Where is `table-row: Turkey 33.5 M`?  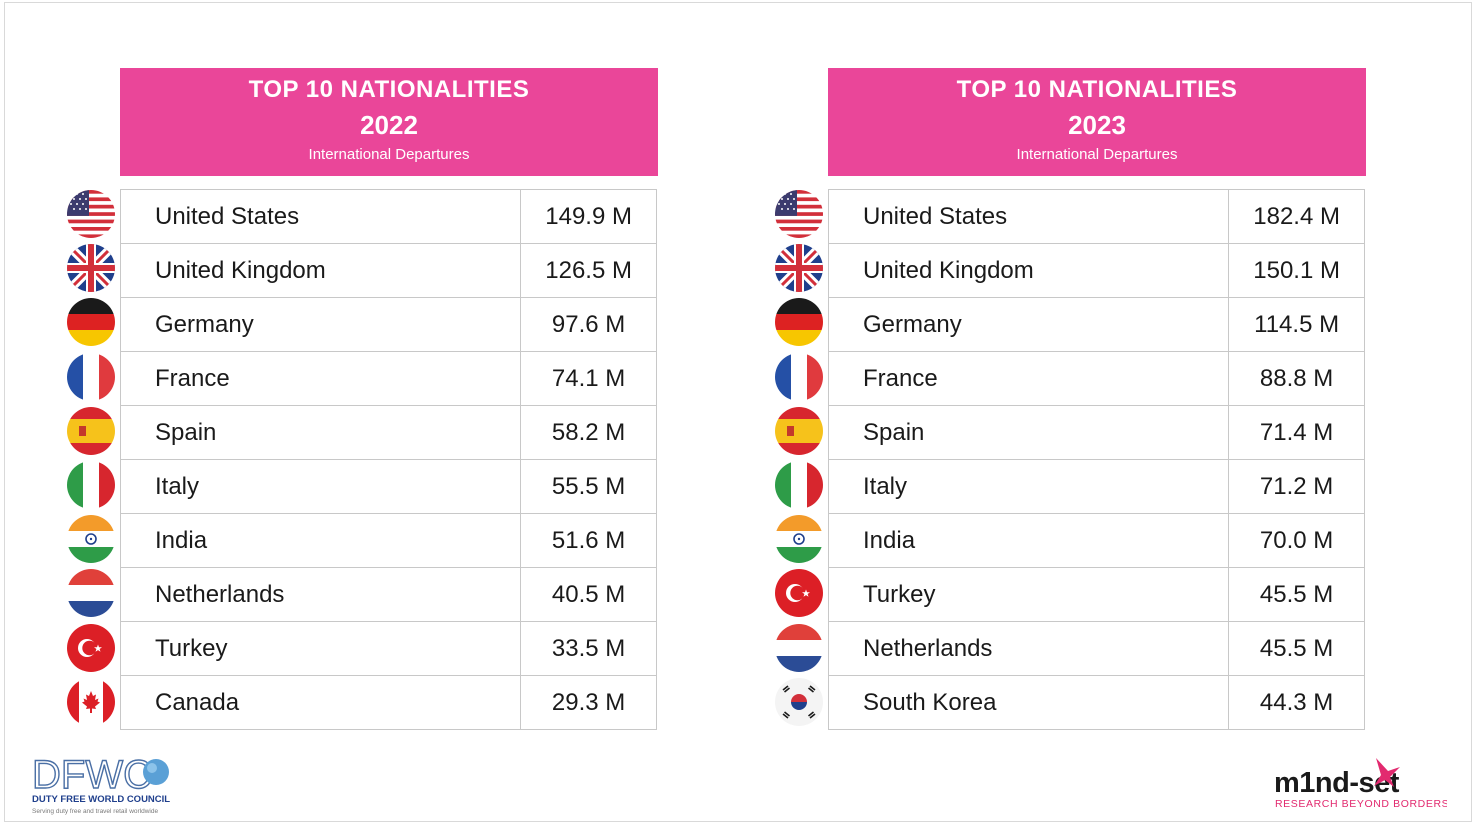
table-row: Turkey 33.5 M is located at coordinates (388, 648).